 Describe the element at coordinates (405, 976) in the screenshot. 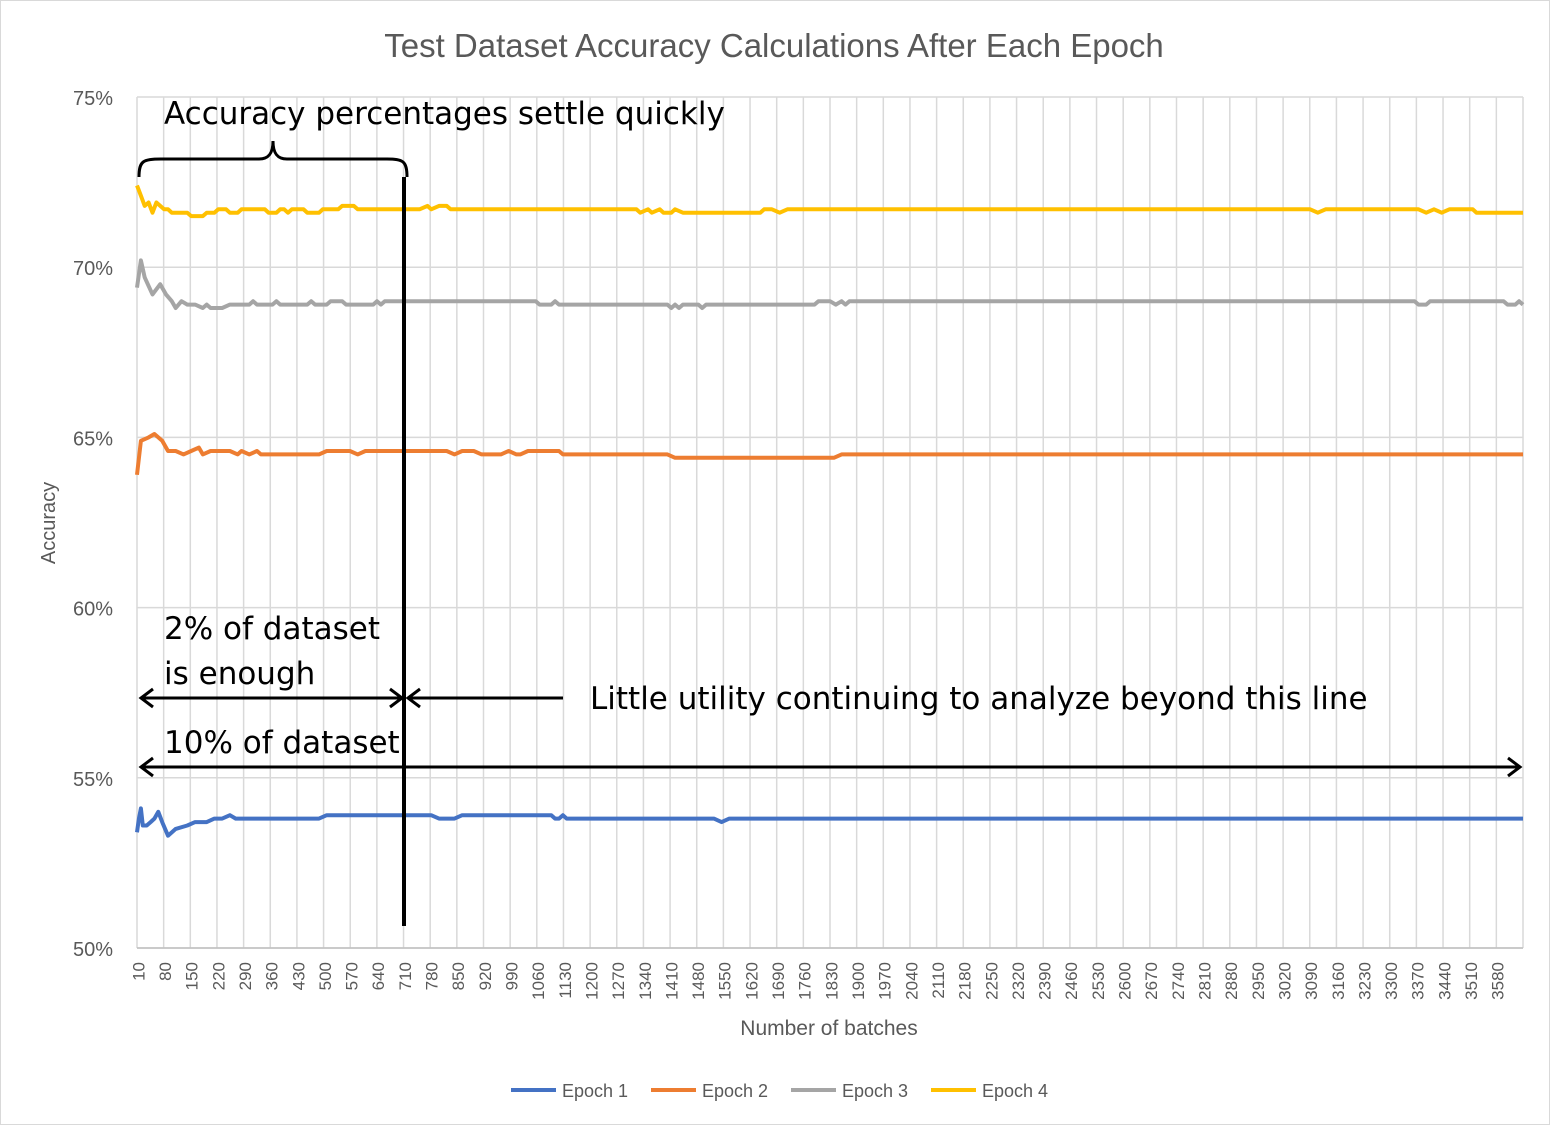

I see `x-tick-label: 710` at that location.